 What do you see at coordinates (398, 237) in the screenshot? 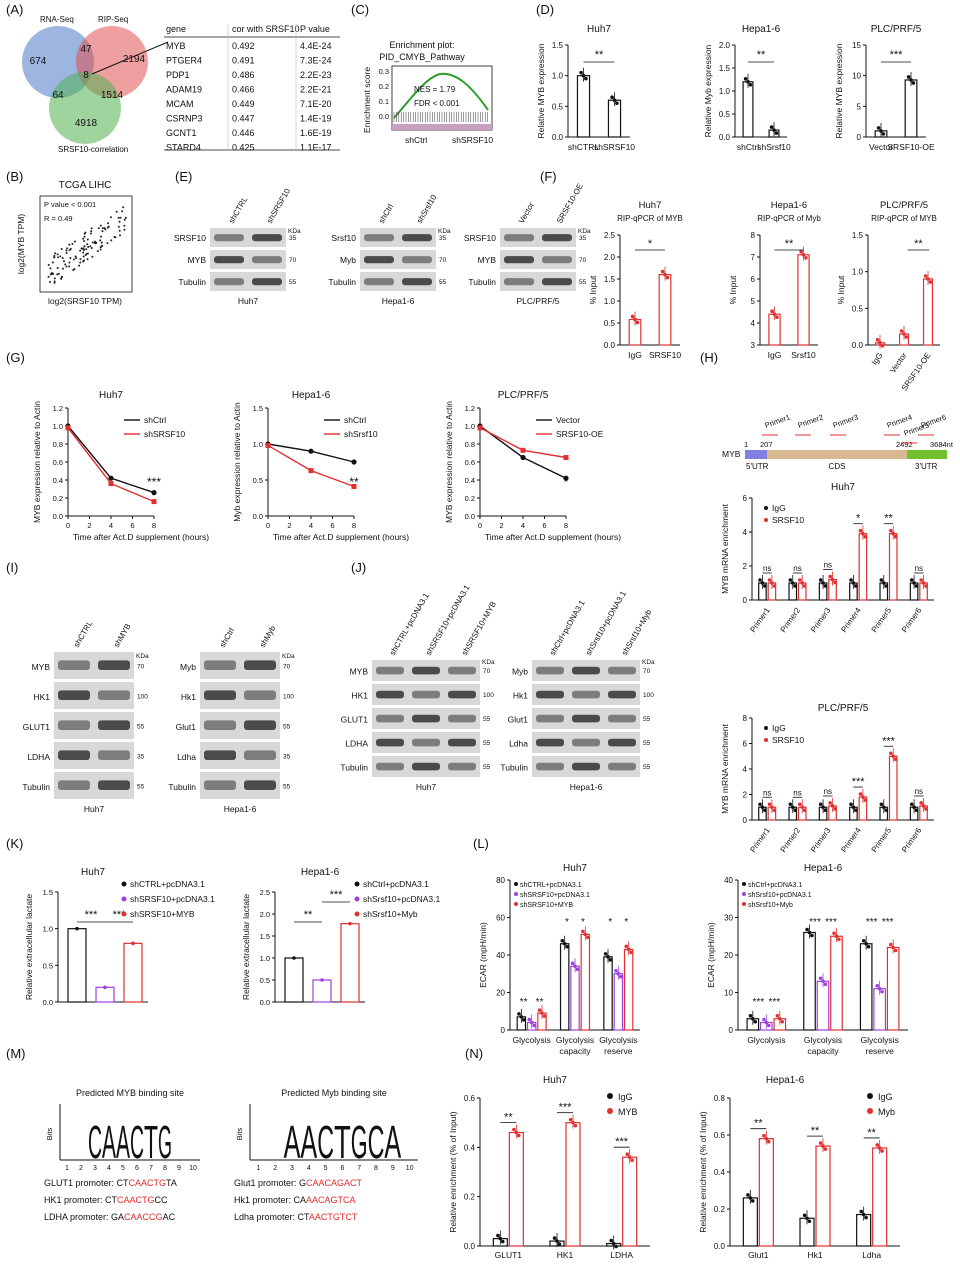
I see `blot-strip` at bounding box center [398, 237].